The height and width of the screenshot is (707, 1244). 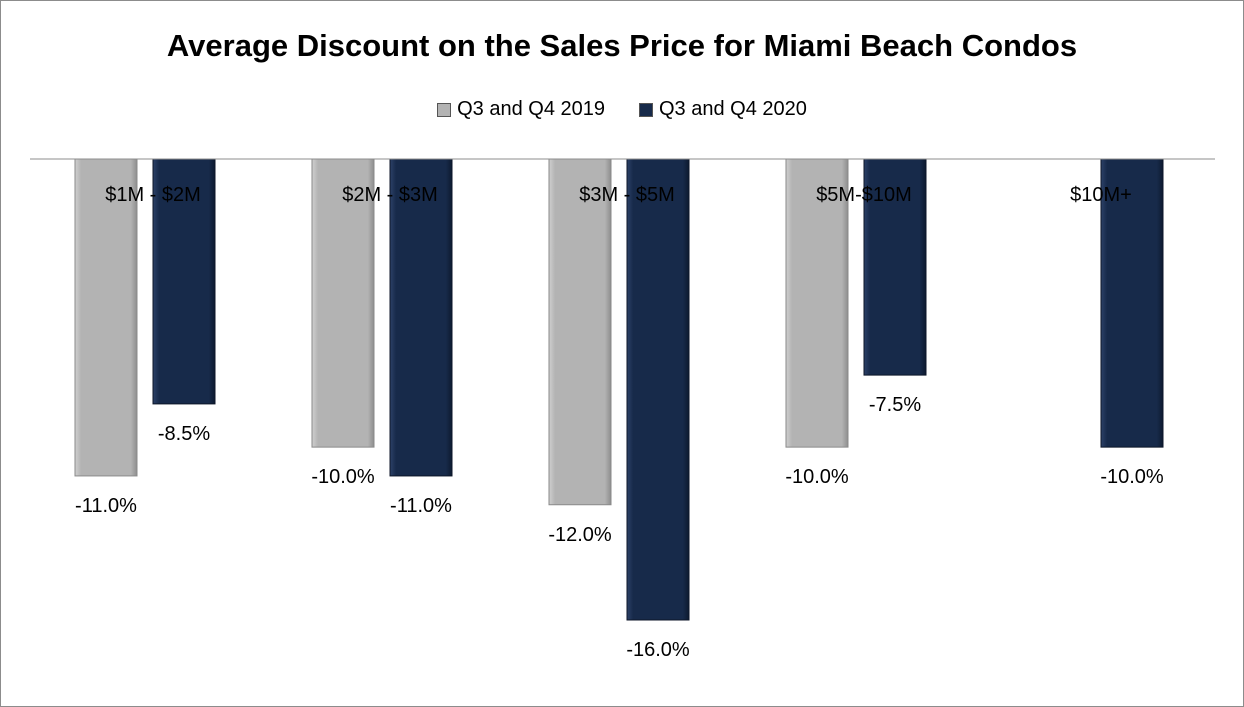 I want to click on category-label-2: $3M - $5M, so click(x=627, y=195).